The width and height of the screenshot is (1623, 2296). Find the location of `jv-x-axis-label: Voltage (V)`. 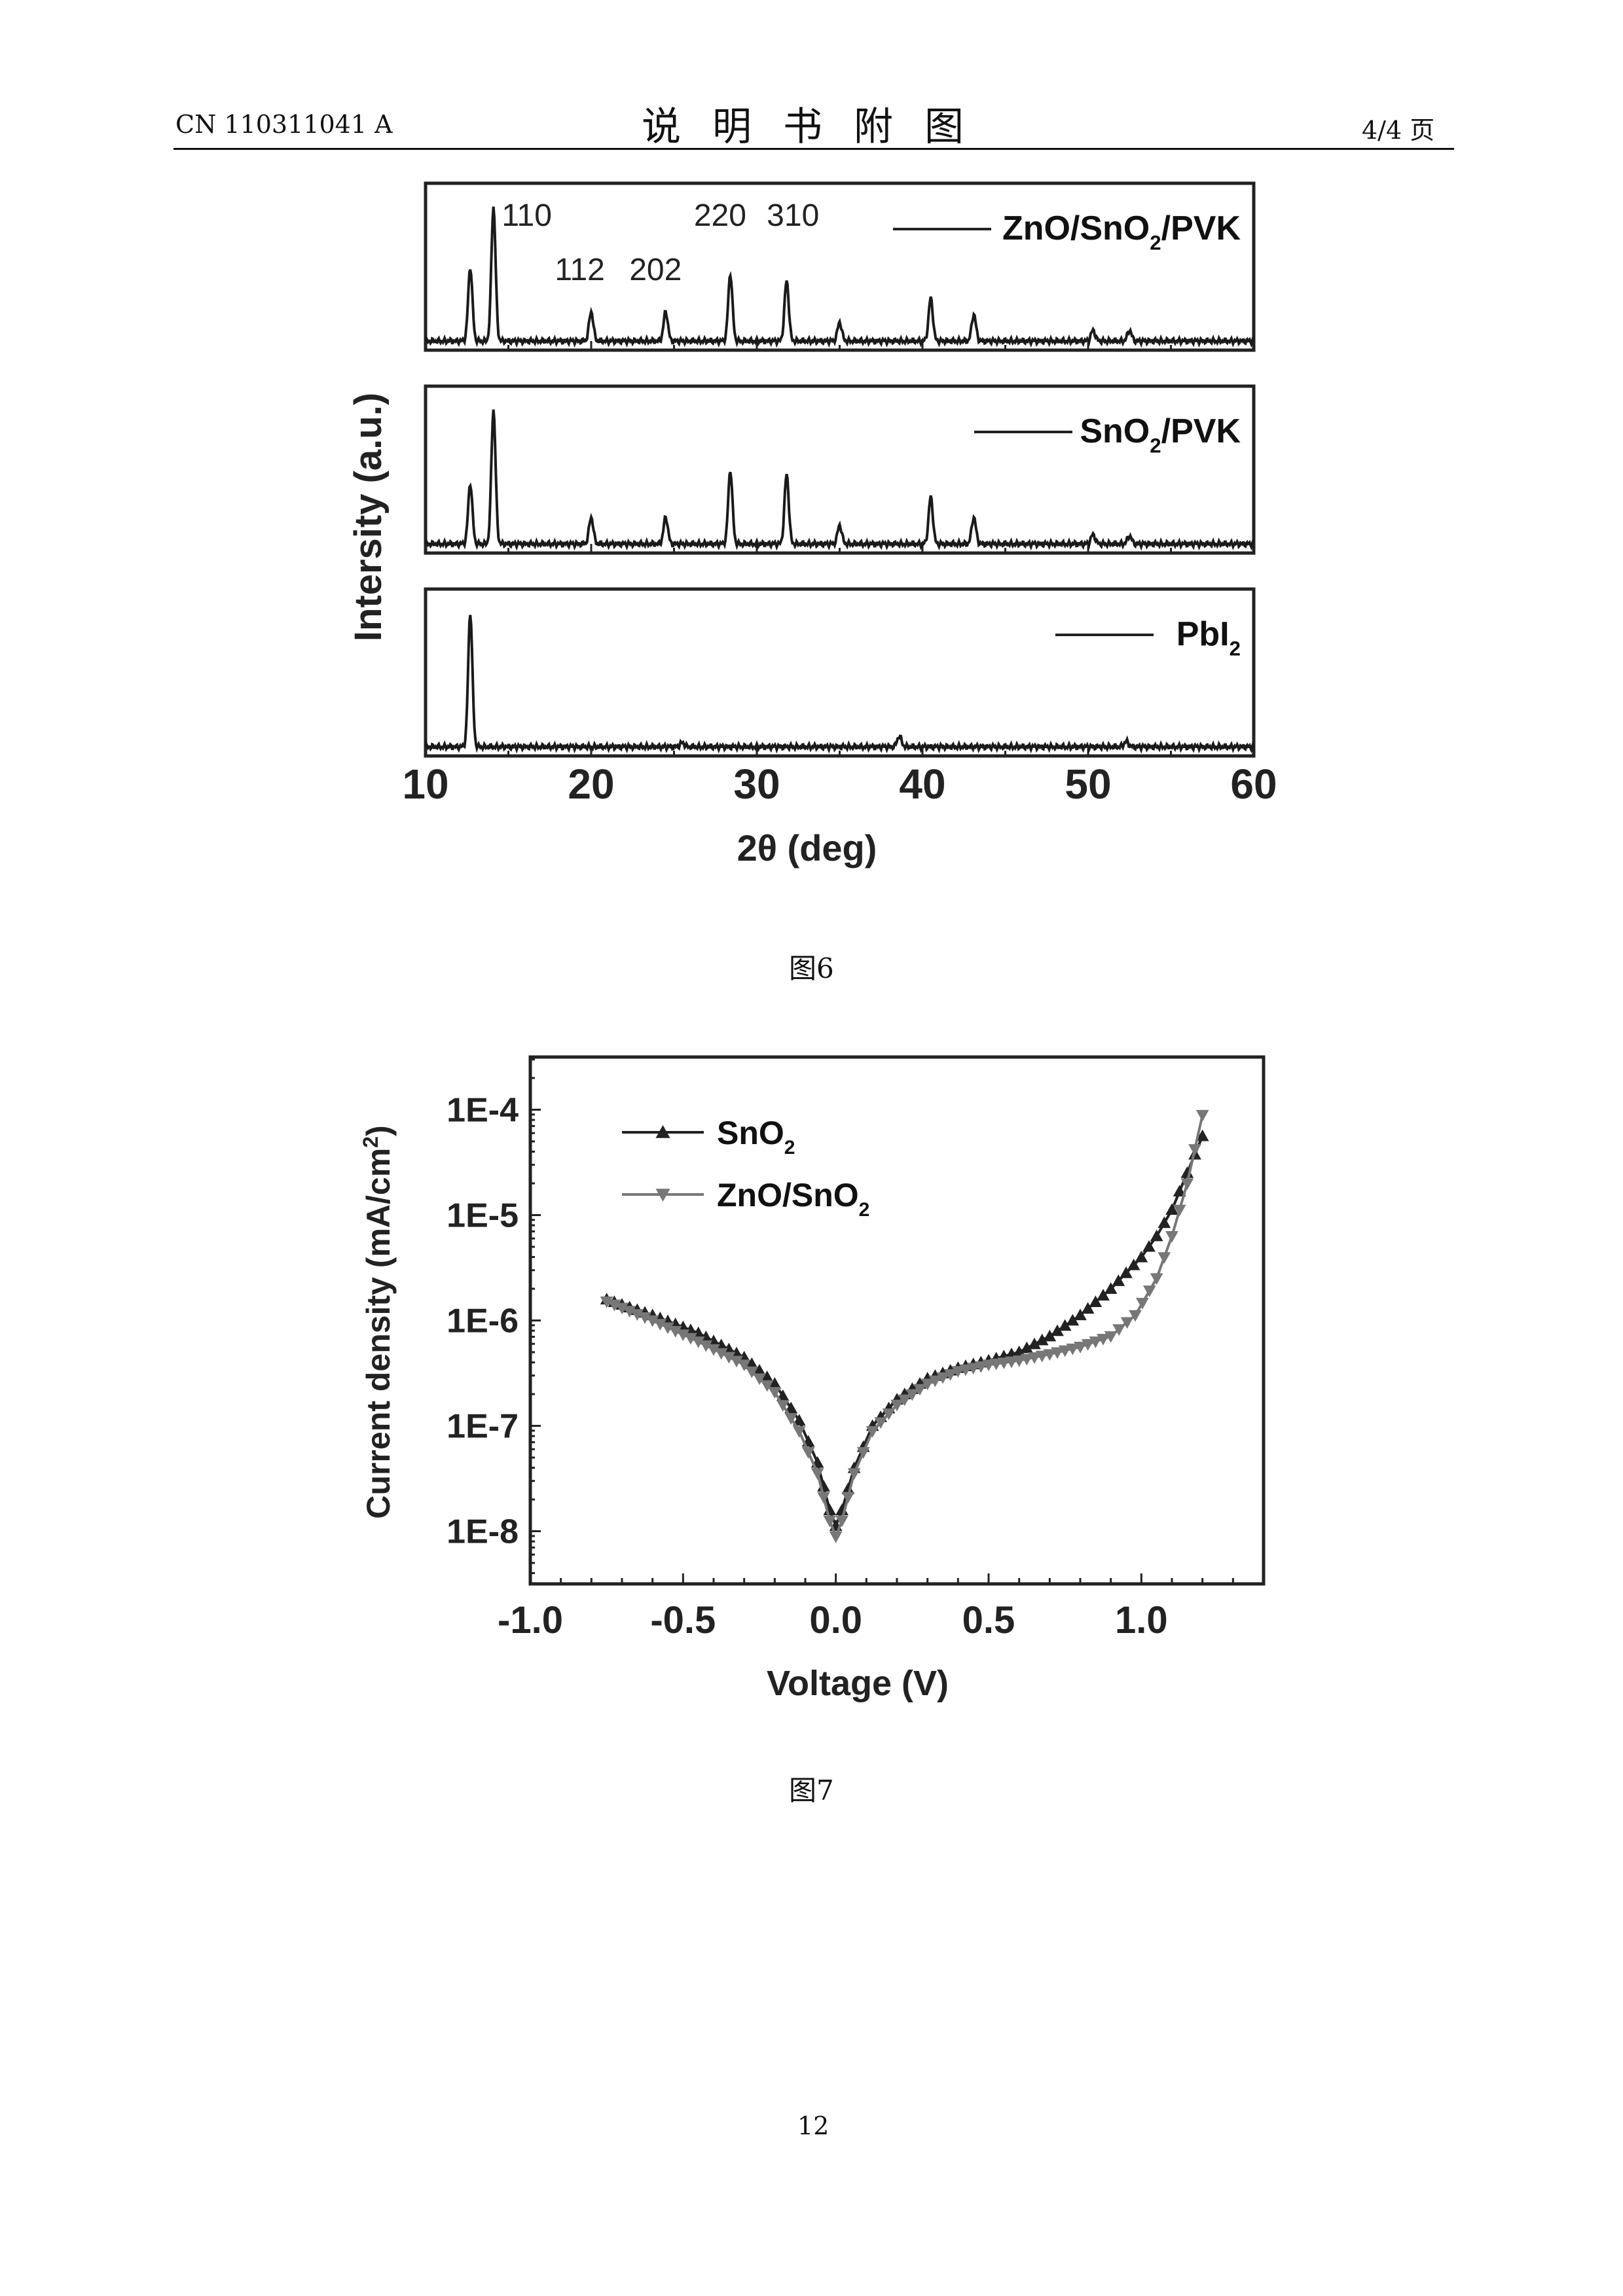

jv-x-axis-label: Voltage (V) is located at coordinates (858, 1683).